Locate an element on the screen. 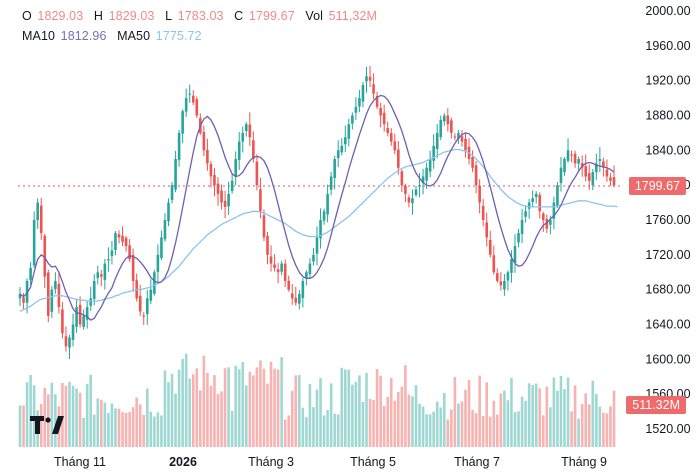 The width and height of the screenshot is (700, 476). y-tick-label: 1520.00 is located at coordinates (667, 429).